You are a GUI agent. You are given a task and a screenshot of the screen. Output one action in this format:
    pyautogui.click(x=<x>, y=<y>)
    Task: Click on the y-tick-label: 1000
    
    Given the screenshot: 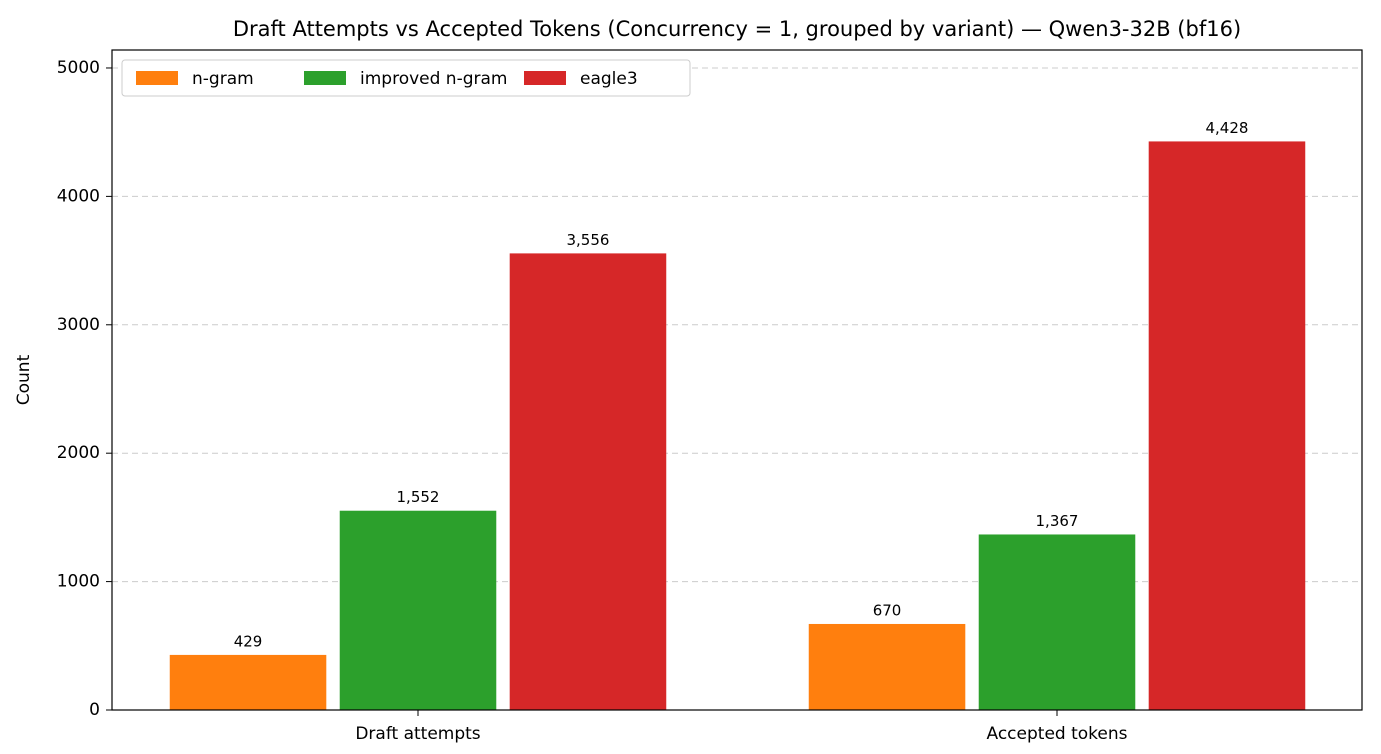 What is the action you would take?
    pyautogui.click(x=78, y=582)
    